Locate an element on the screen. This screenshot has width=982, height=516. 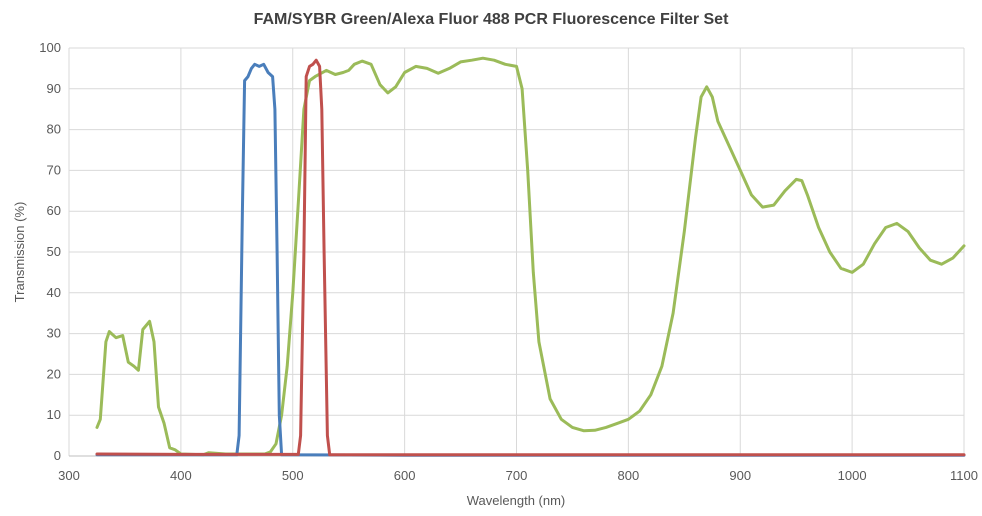
y-tick-label: 60 is located at coordinates (54, 210).